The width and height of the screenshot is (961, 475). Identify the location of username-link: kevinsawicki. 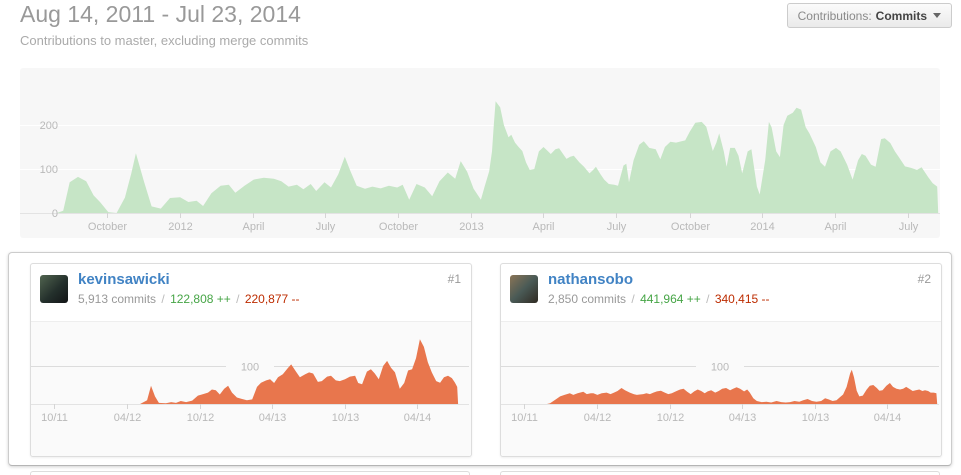
(124, 279).